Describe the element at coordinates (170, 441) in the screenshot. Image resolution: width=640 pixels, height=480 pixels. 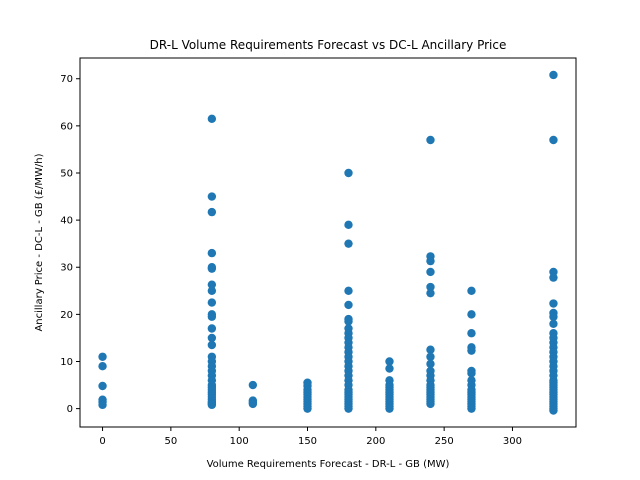
I see `x-tick-label: 50` at that location.